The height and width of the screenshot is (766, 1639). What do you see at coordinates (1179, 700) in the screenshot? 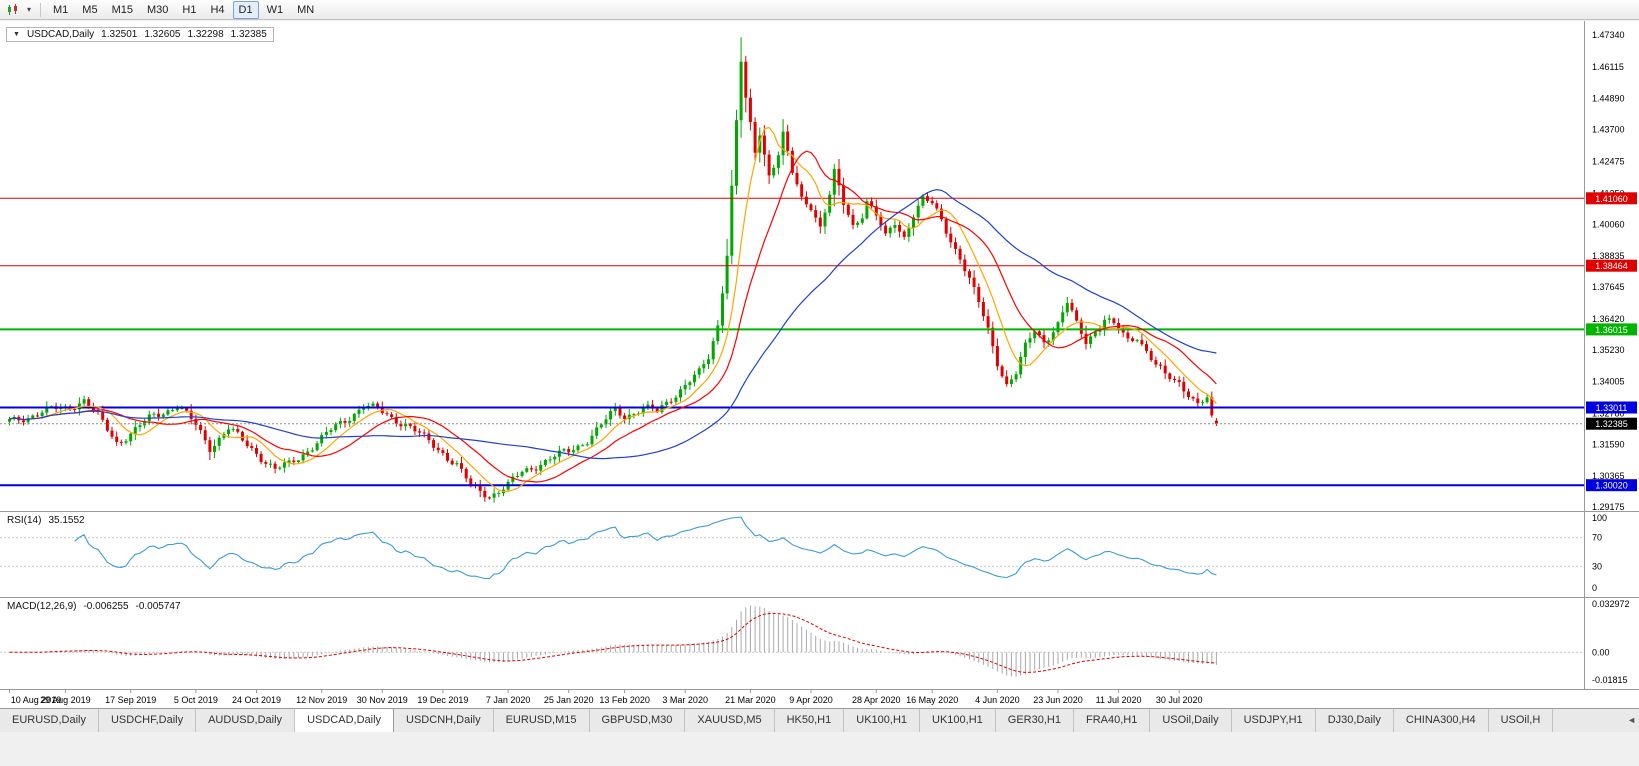
I see `svg-text: 30 Jul 2020` at bounding box center [1179, 700].